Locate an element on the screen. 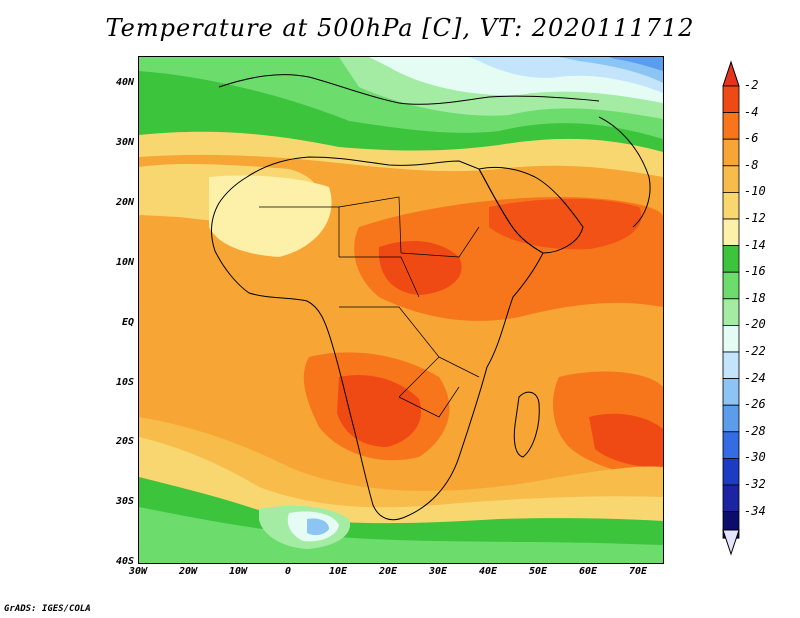 This screenshot has height=618, width=800. madagascar-coastline is located at coordinates (526, 424).